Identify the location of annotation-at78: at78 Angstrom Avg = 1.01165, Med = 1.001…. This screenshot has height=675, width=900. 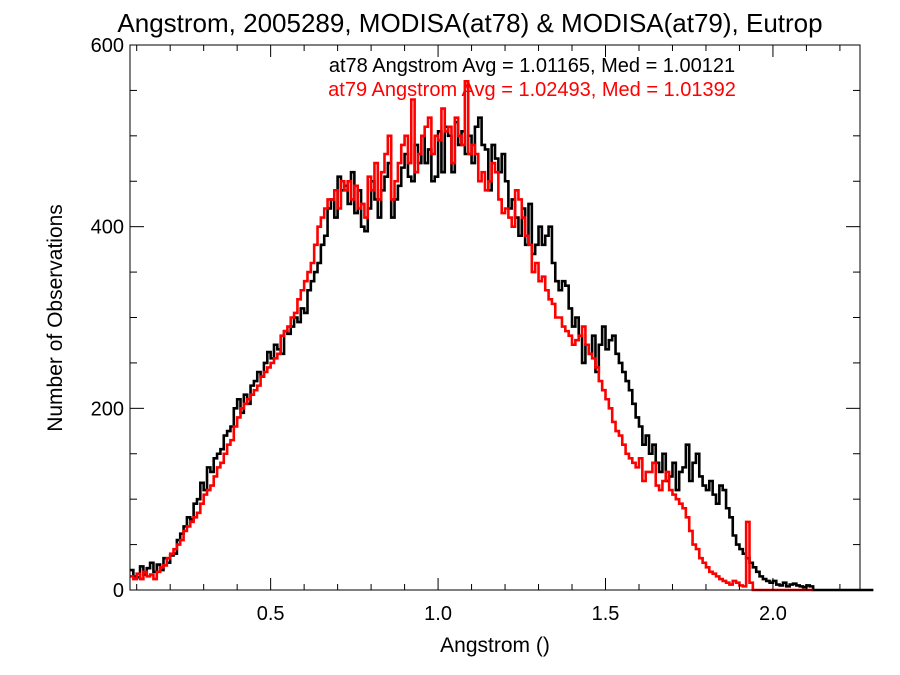
(532, 66).